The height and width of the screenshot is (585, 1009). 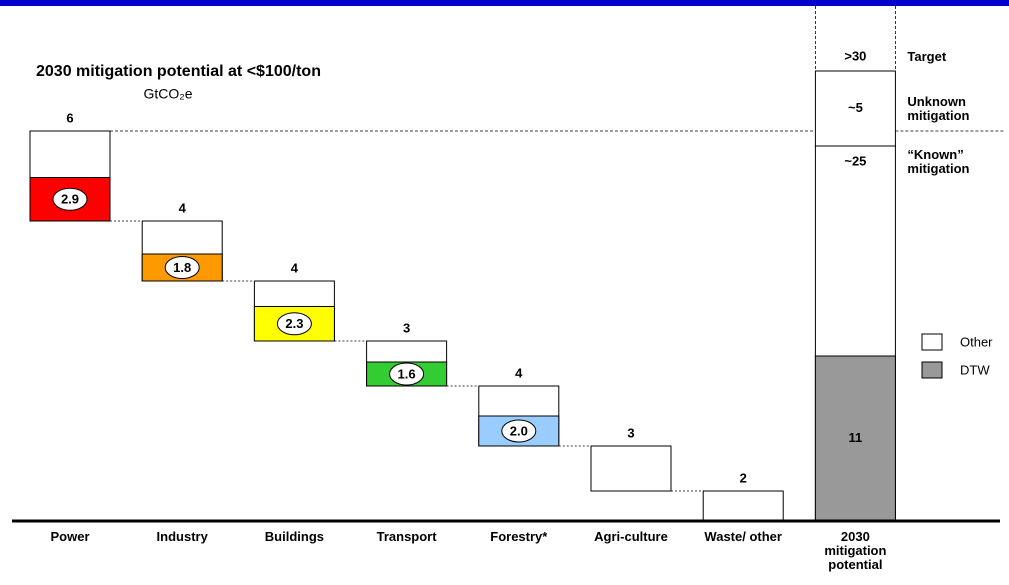 I want to click on x-tick-label: Transport, so click(x=406, y=536).